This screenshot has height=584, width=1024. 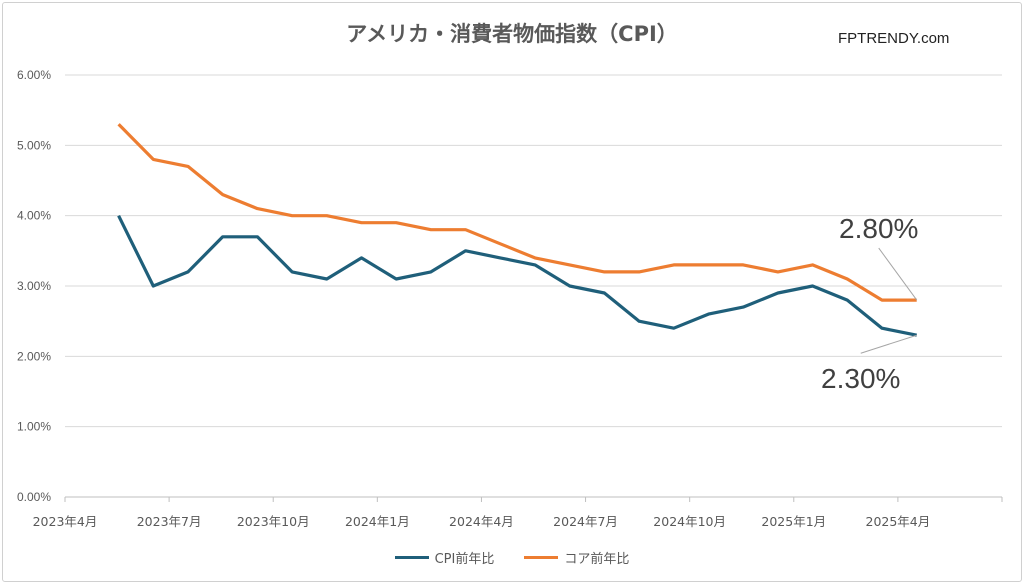 What do you see at coordinates (793, 521) in the screenshot?
I see `x-tick-label: 2025年1月` at bounding box center [793, 521].